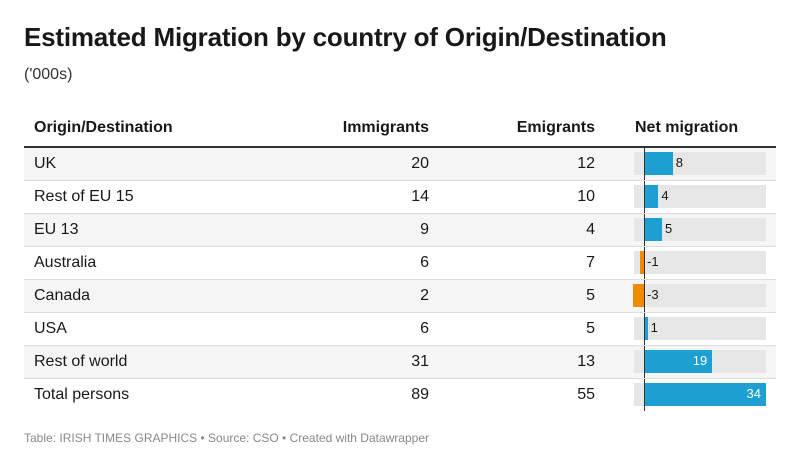 The width and height of the screenshot is (800, 472). Describe the element at coordinates (586, 394) in the screenshot. I see `cell-emigrants: 55` at that location.